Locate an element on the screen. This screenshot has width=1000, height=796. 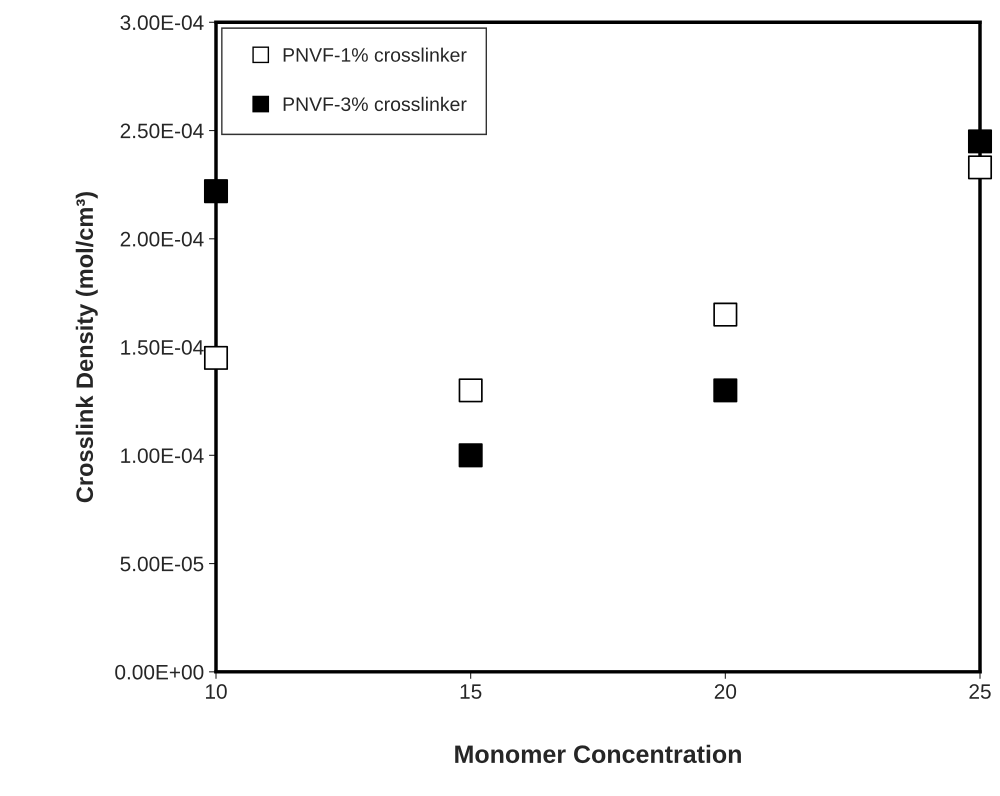
legend-label: PNVF-1% crosslinker is located at coordinates (375, 55).